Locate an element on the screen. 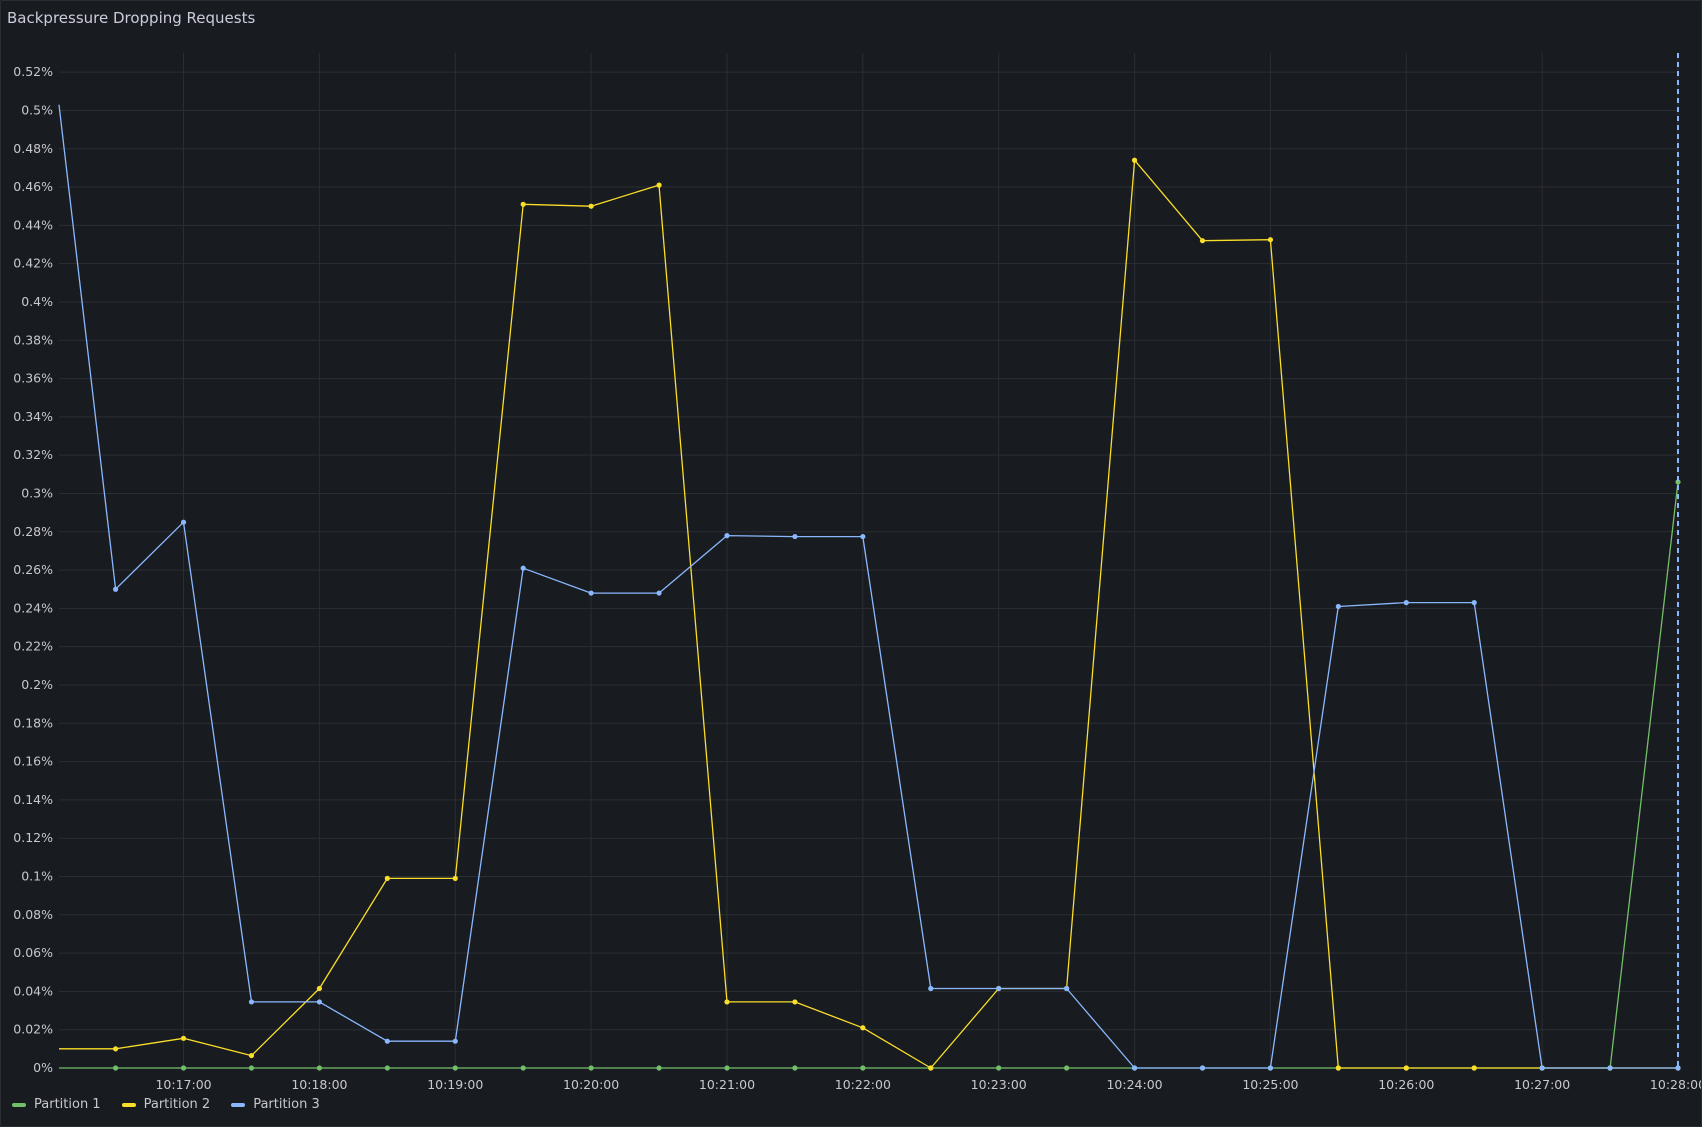  legend-item-partition-1: Partition 1 is located at coordinates (56, 1104).